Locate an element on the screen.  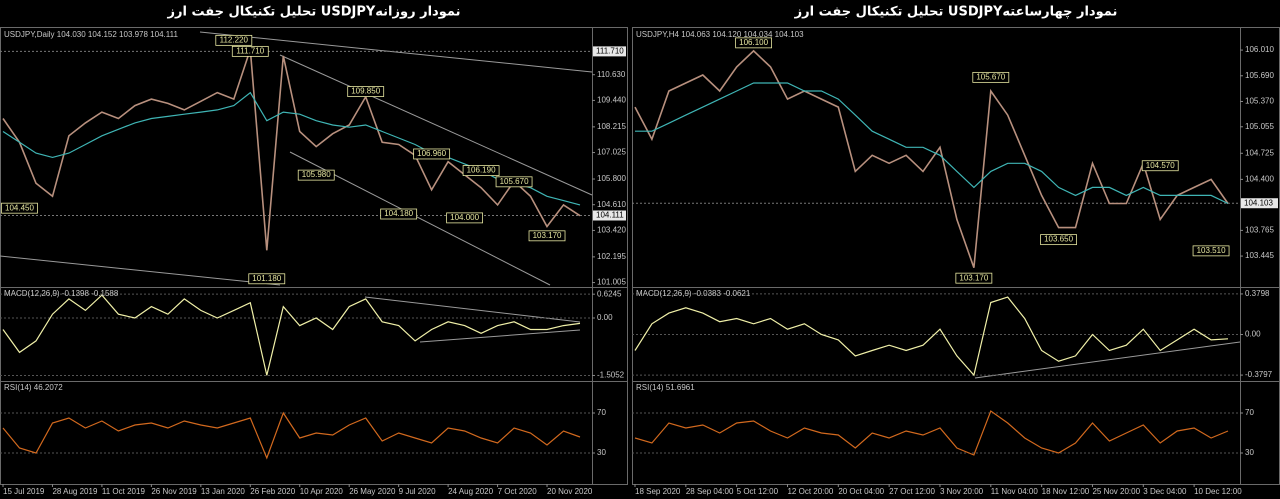
annotation-label: 101.180 is located at coordinates (266, 278).